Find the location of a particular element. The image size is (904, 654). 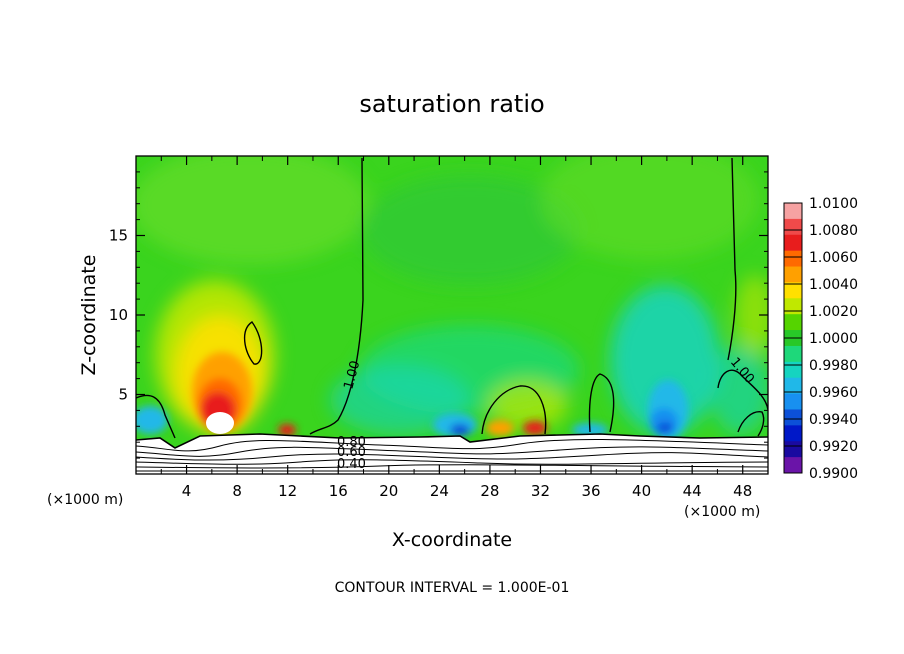

chart-title: saturation ratio is located at coordinates (451, 104).